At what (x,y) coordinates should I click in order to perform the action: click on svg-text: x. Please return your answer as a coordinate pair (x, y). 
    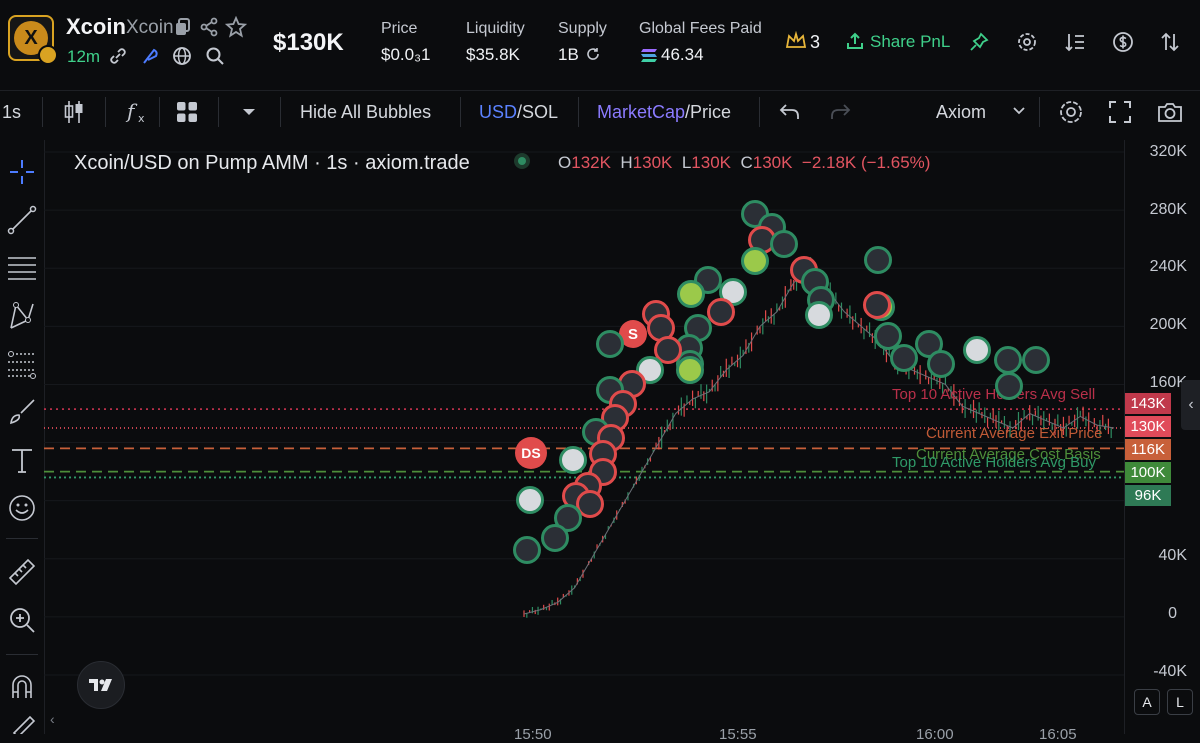
    Looking at the image, I should click on (141, 118).